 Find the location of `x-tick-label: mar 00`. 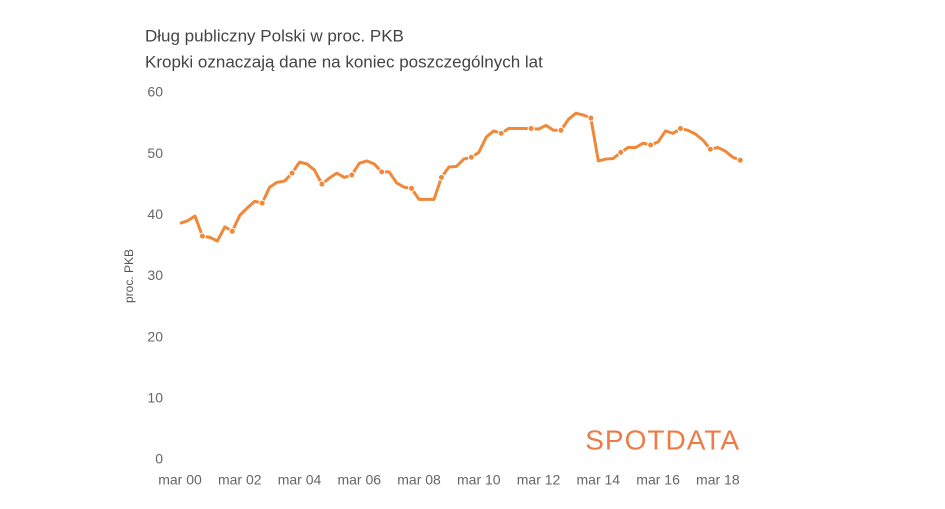

x-tick-label: mar 00 is located at coordinates (180, 480).